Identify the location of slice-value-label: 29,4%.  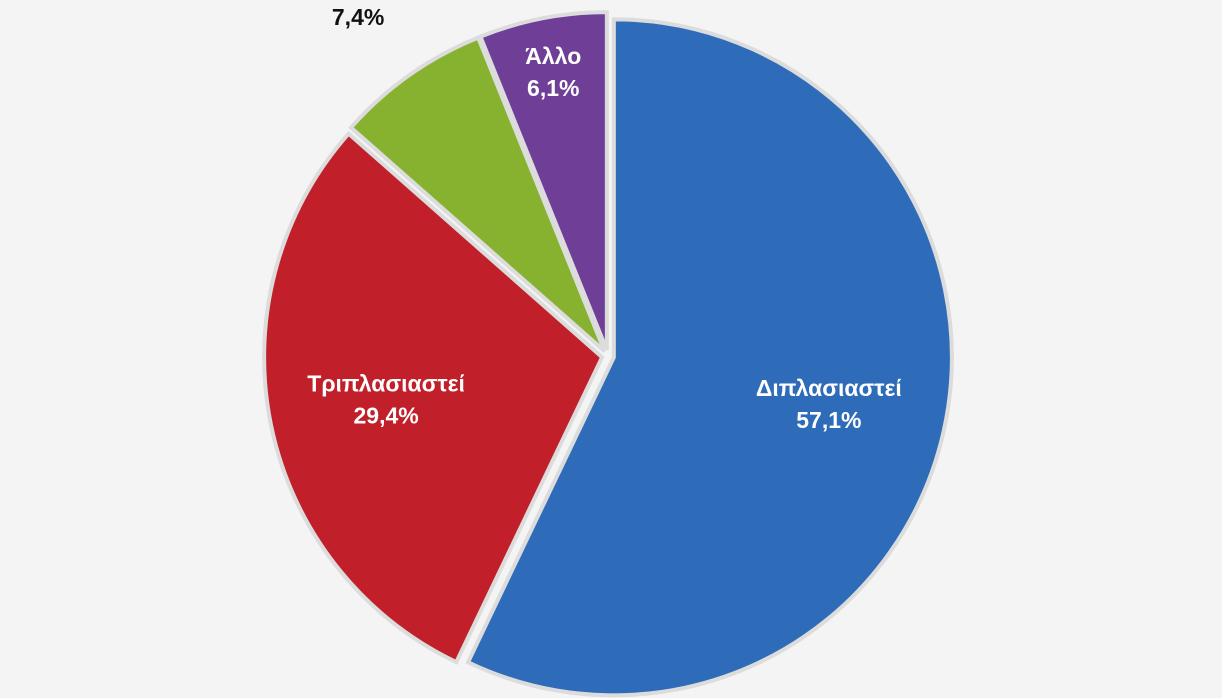
(385, 415).